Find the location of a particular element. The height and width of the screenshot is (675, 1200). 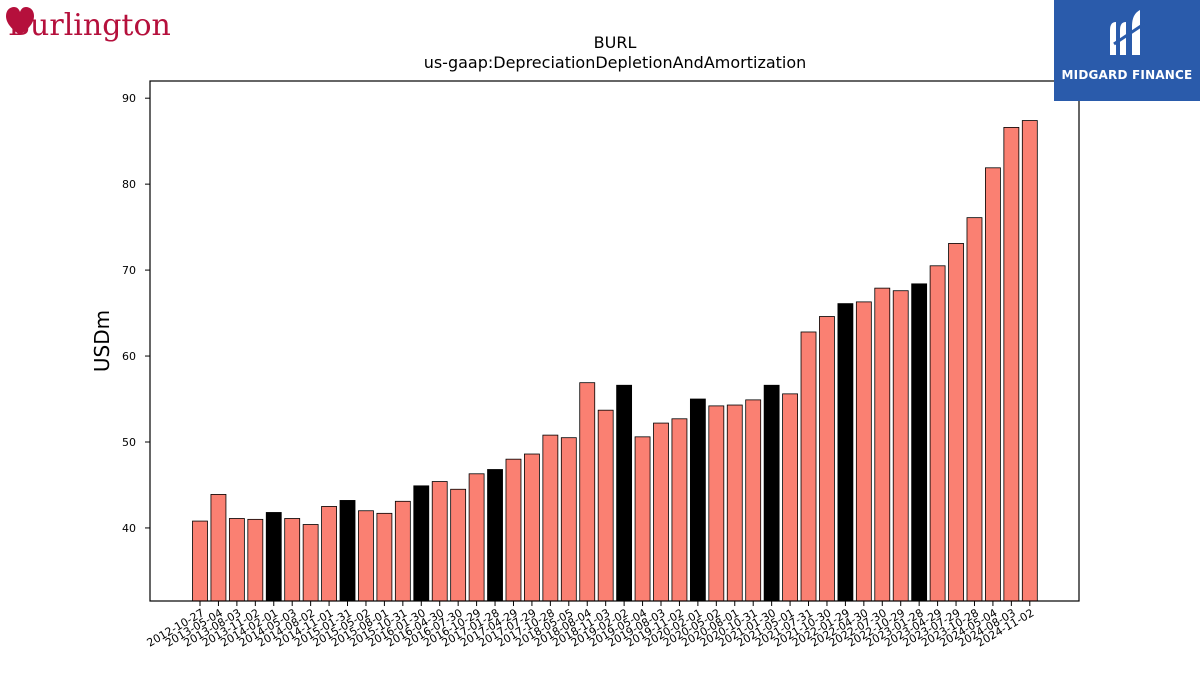

burlington-logo-text: Burlington is located at coordinates (89, 25).